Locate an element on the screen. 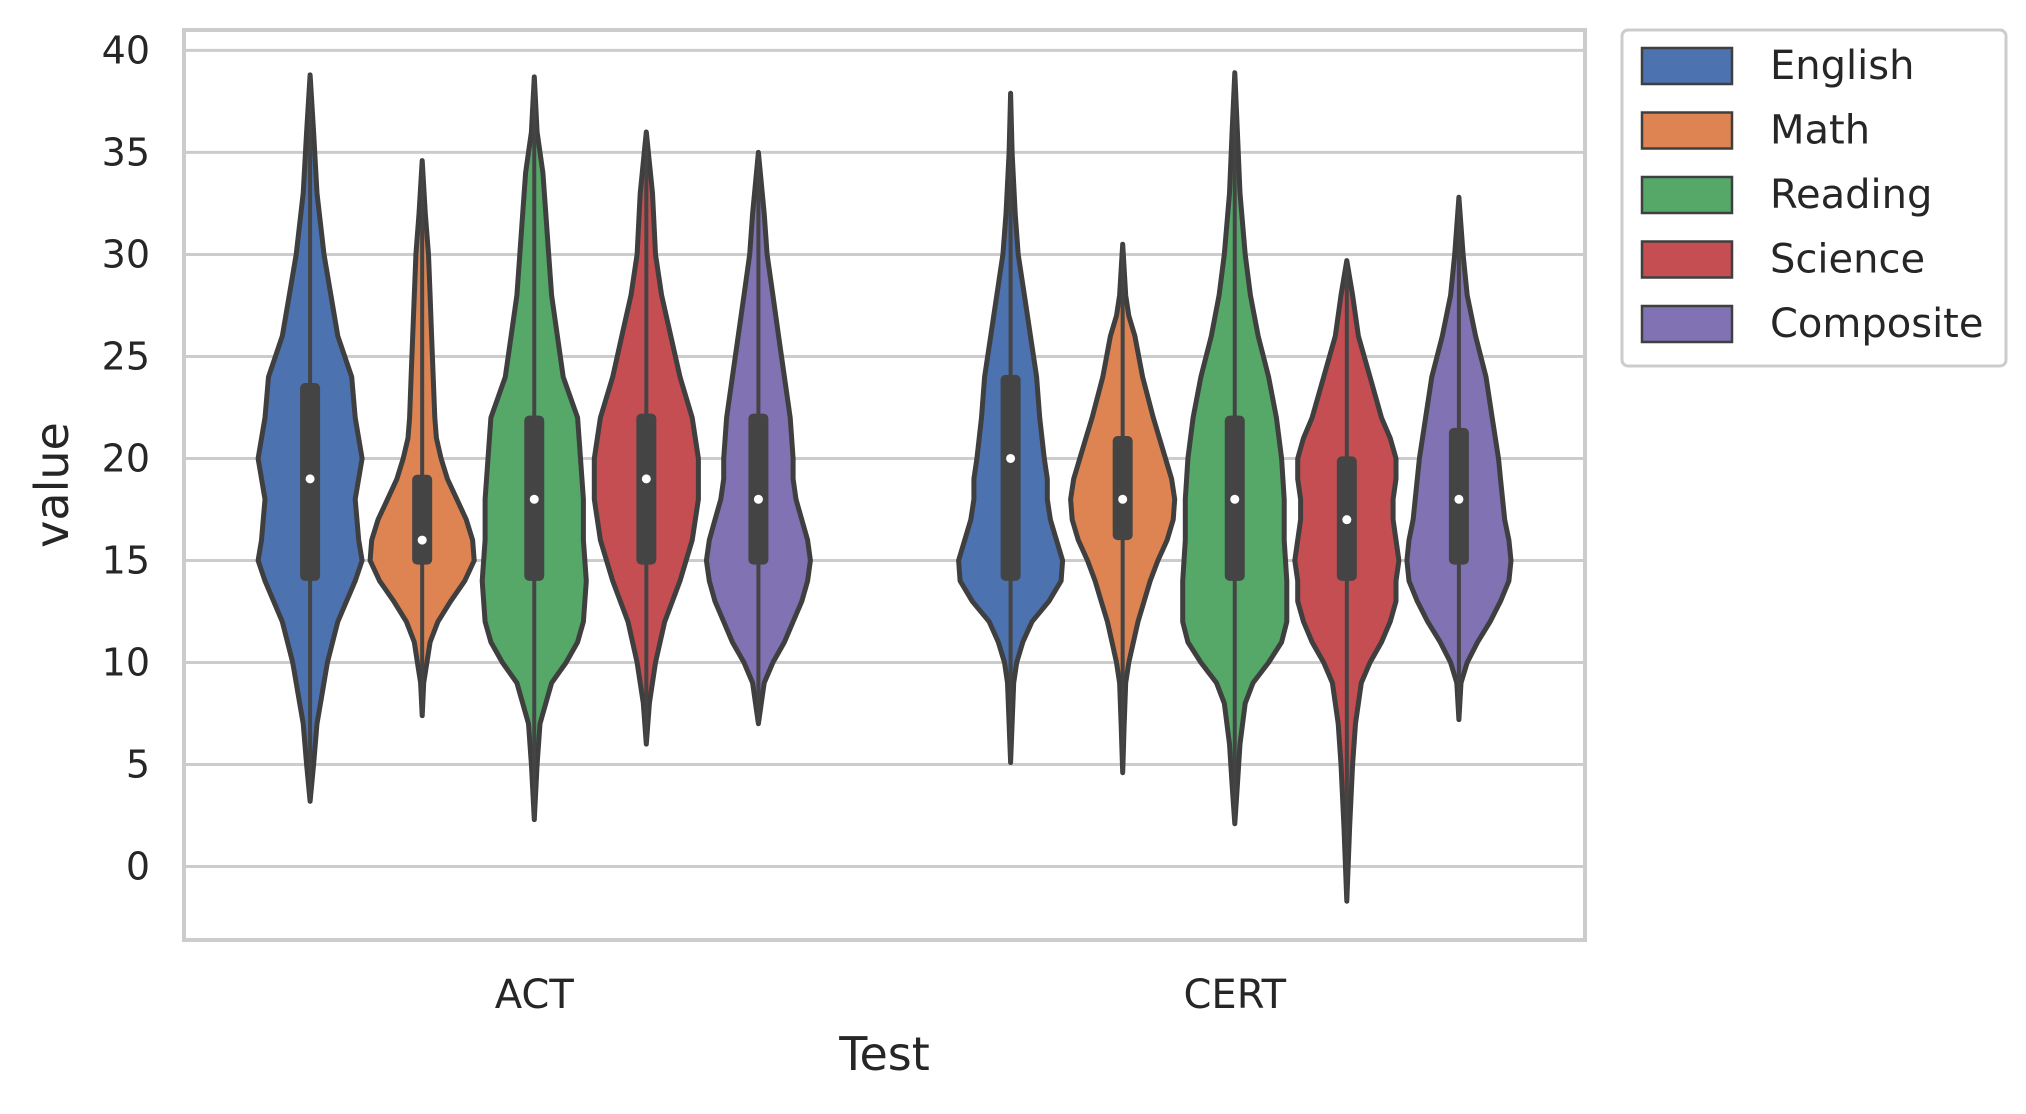 The height and width of the screenshot is (1114, 2026). violin-composite-act is located at coordinates (758, 438).